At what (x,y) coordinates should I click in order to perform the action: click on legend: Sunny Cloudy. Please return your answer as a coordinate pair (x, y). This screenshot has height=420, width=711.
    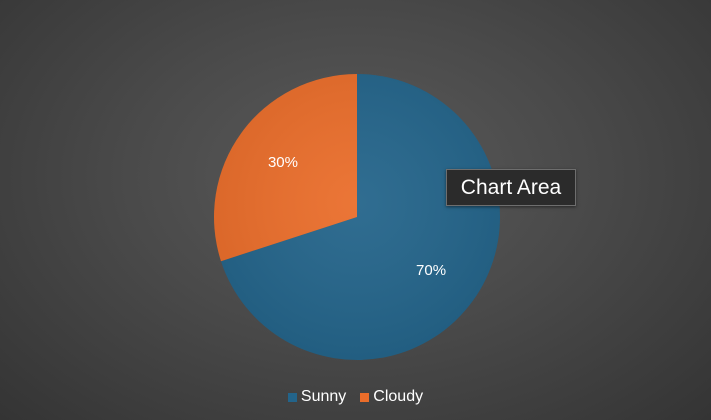
    Looking at the image, I should click on (355, 397).